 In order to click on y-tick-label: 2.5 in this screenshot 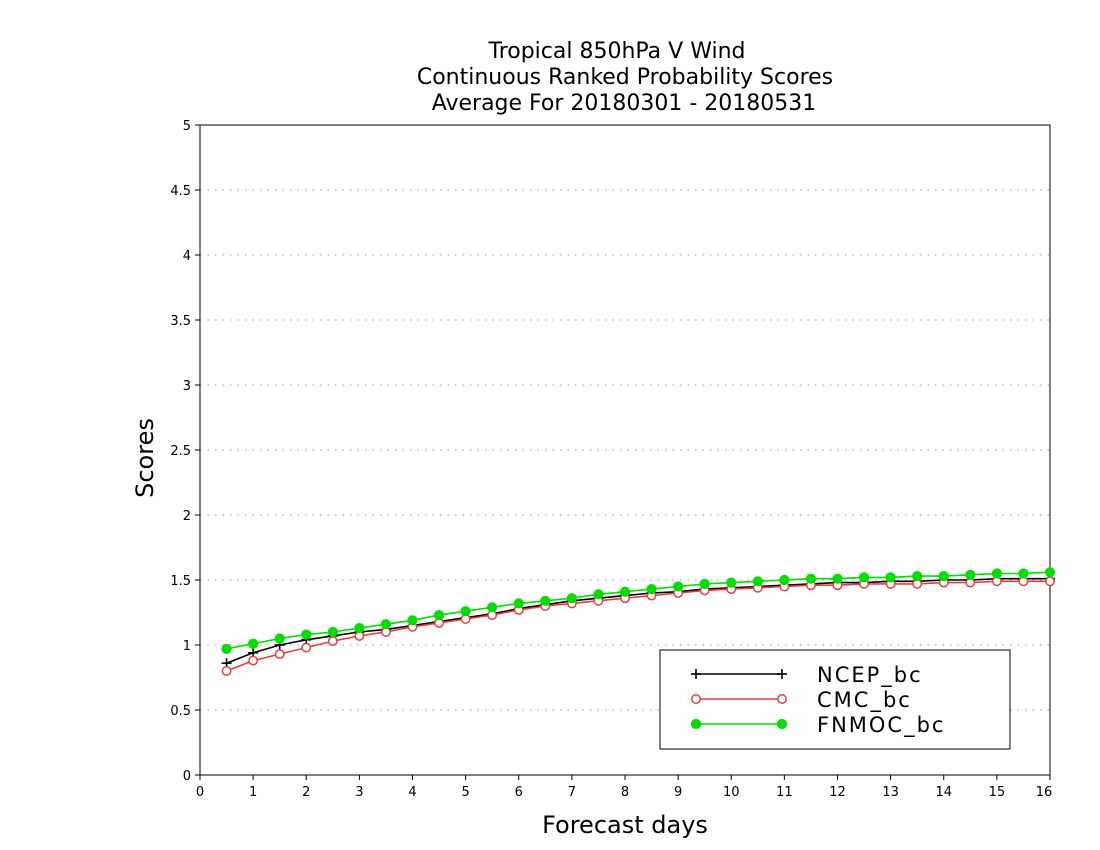, I will do `click(180, 451)`.